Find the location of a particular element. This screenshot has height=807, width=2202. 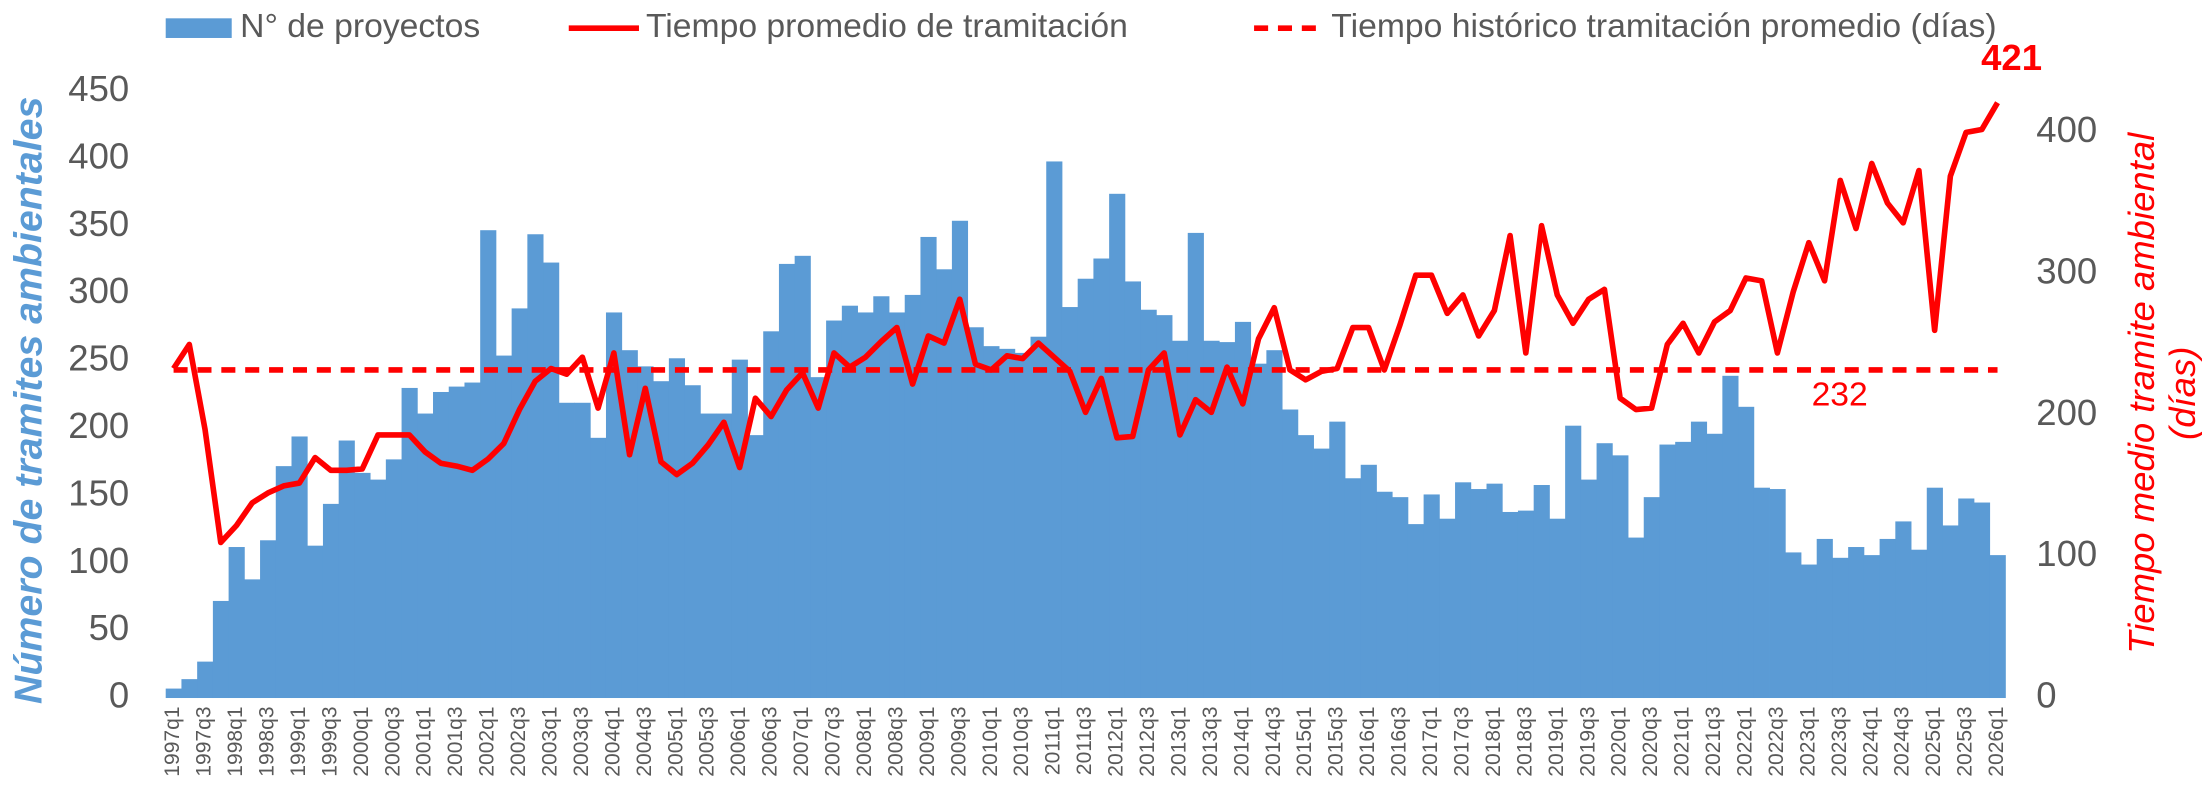

x-tick-label: 2013q1 is located at coordinates (1178, 741).